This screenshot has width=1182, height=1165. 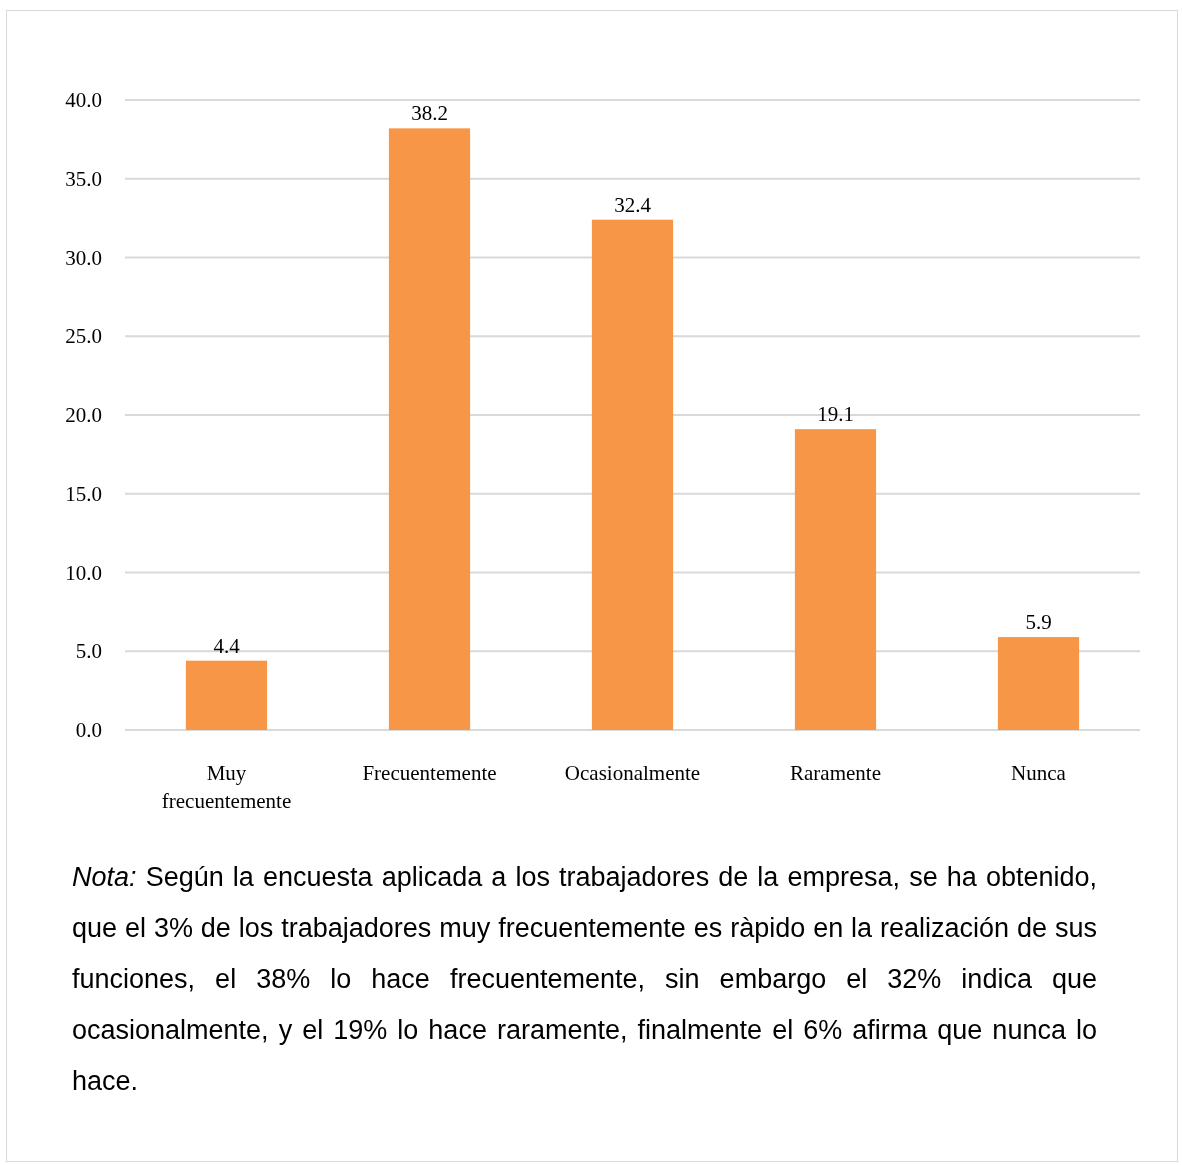 What do you see at coordinates (83, 257) in the screenshot?
I see `y-tick-label: 30.0` at bounding box center [83, 257].